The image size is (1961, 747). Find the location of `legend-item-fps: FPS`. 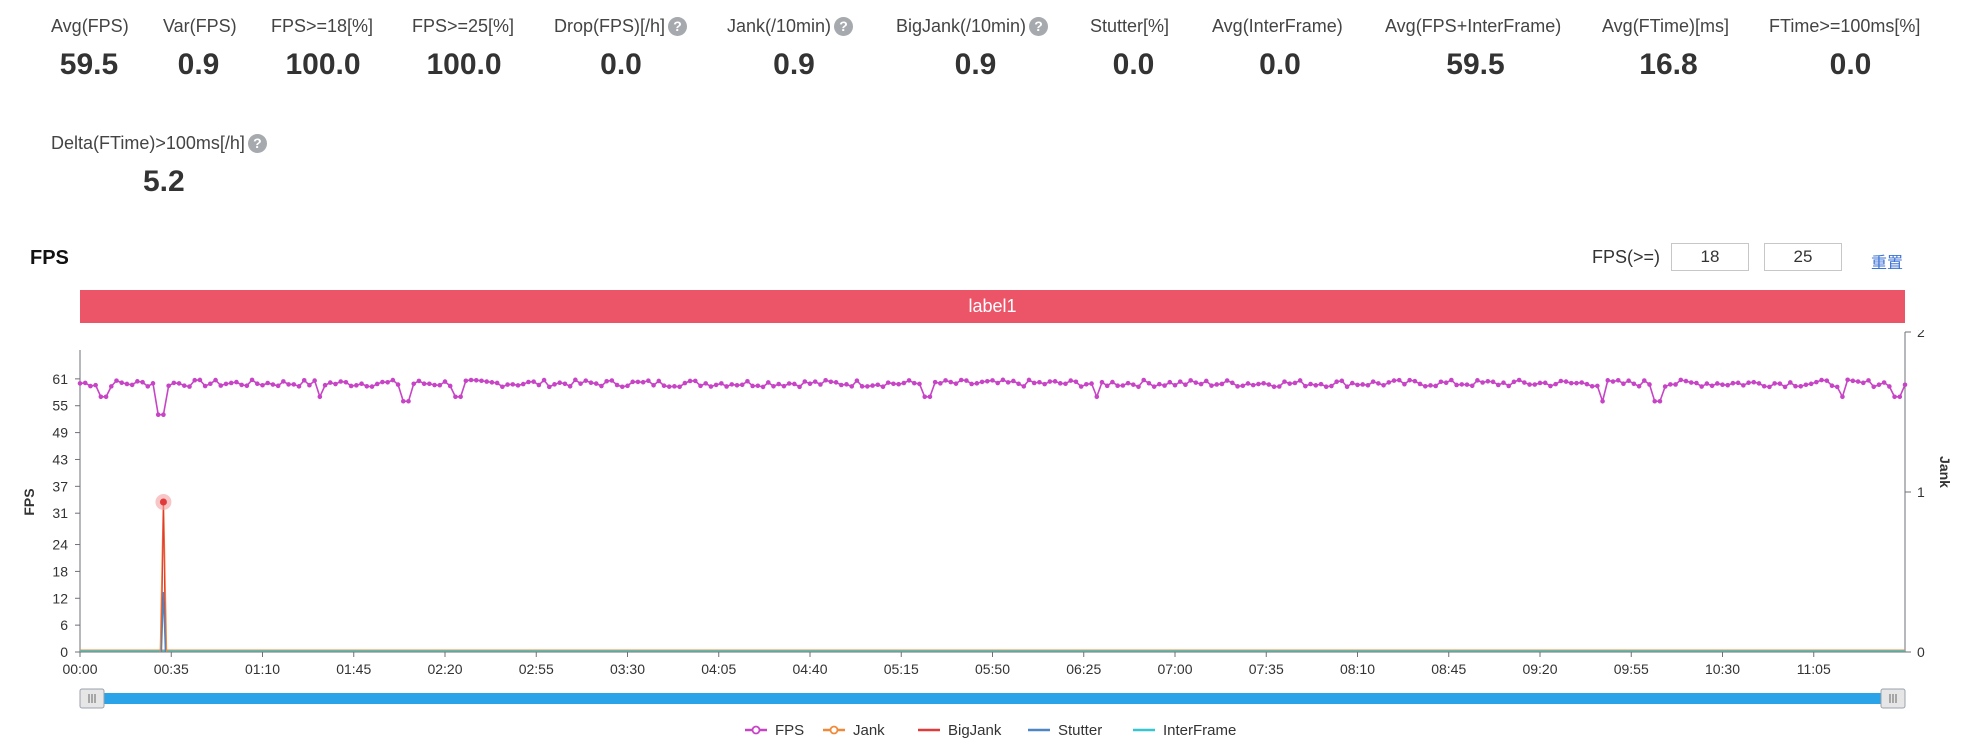

legend-item-fps: FPS is located at coordinates (774, 730).